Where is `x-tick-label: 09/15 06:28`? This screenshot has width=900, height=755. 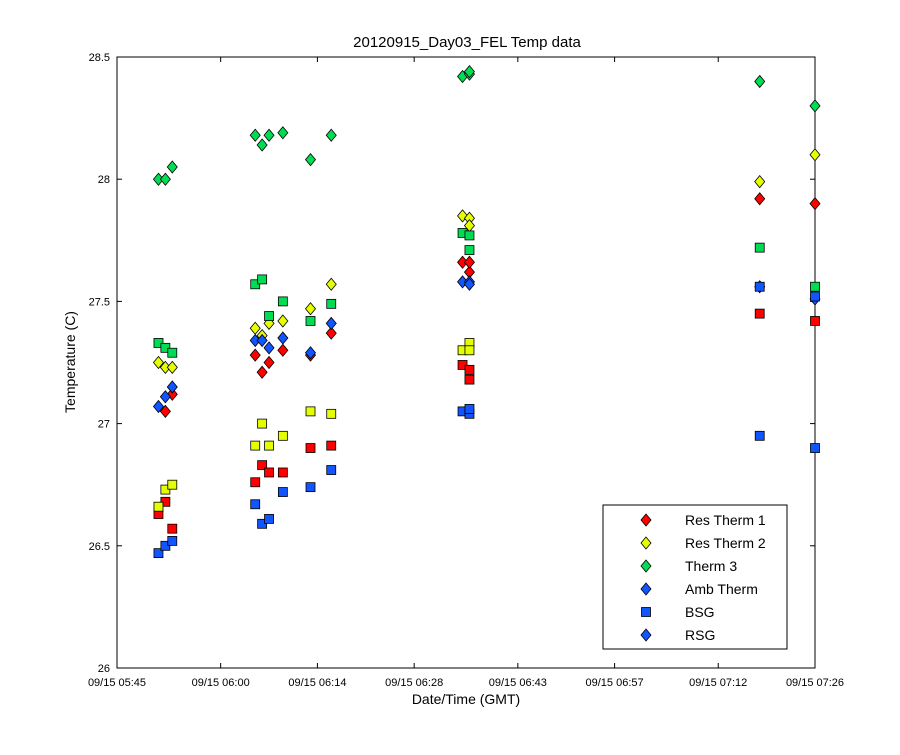
x-tick-label: 09/15 06:28 is located at coordinates (414, 683).